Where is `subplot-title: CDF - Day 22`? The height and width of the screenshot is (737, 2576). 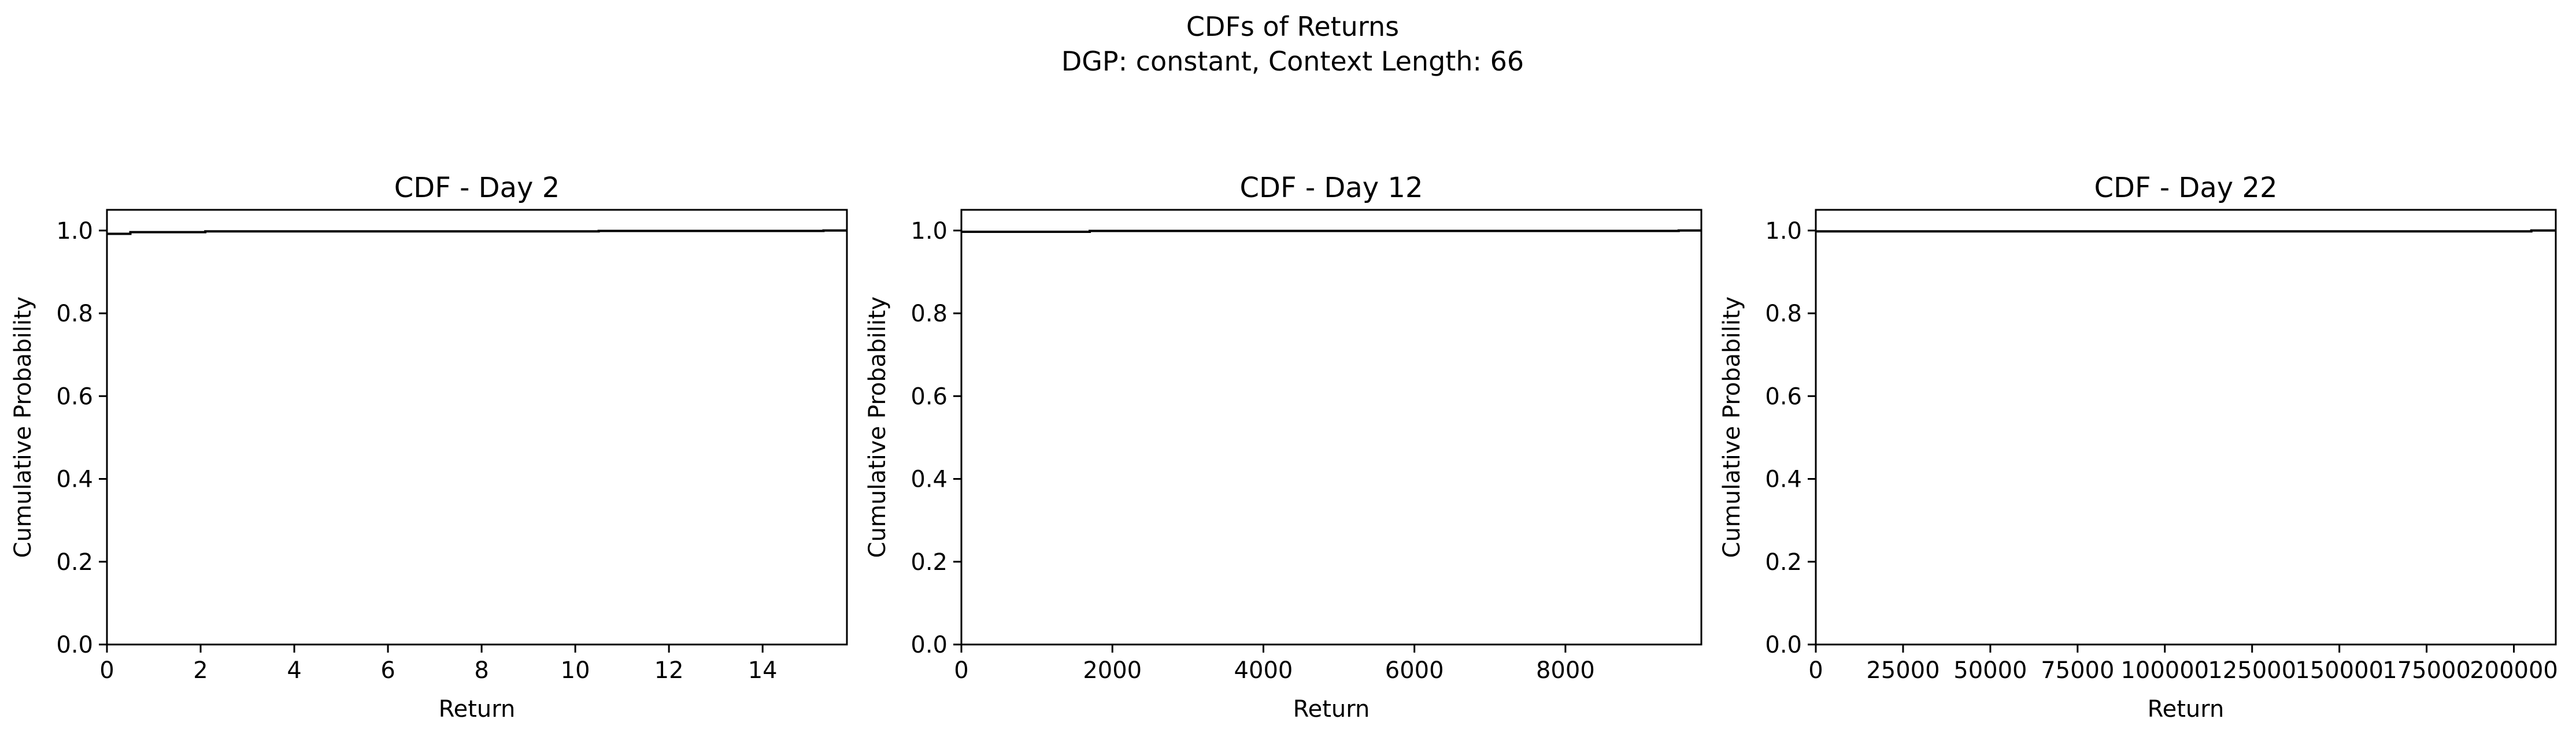 subplot-title: CDF - Day 22 is located at coordinates (2185, 188).